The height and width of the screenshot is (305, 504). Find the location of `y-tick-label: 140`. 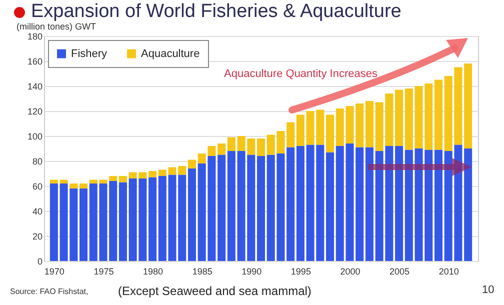

y-tick-label: 140 is located at coordinates (34, 87).